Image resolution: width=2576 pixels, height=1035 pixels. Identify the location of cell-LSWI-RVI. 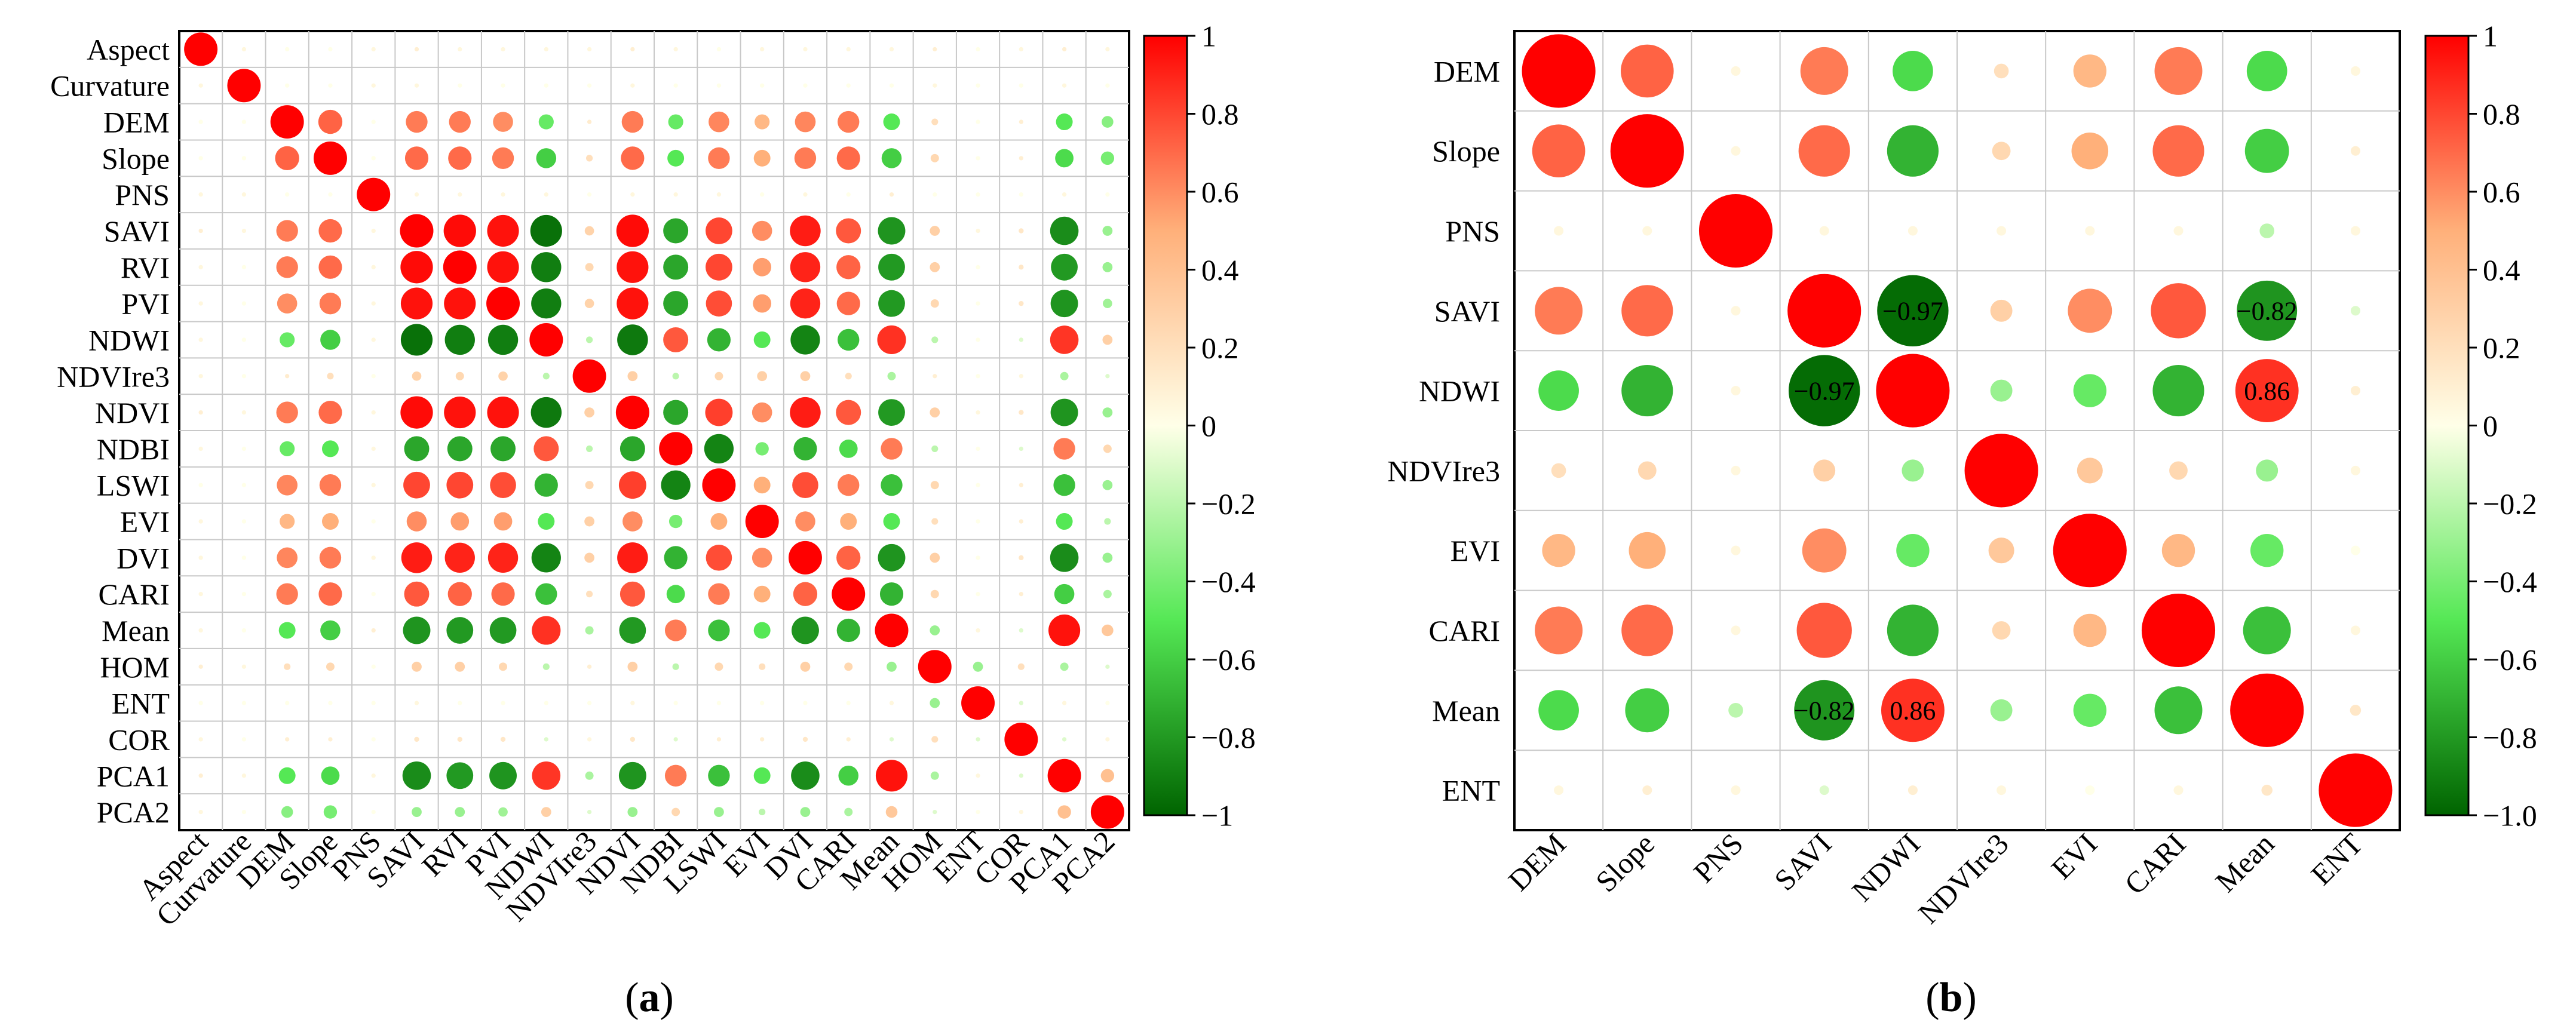
(460, 485).